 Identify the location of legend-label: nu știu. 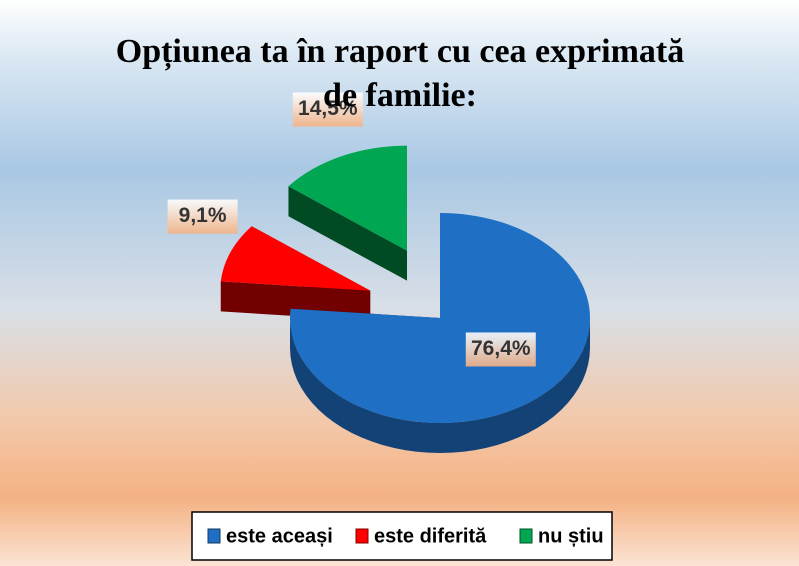
(571, 536).